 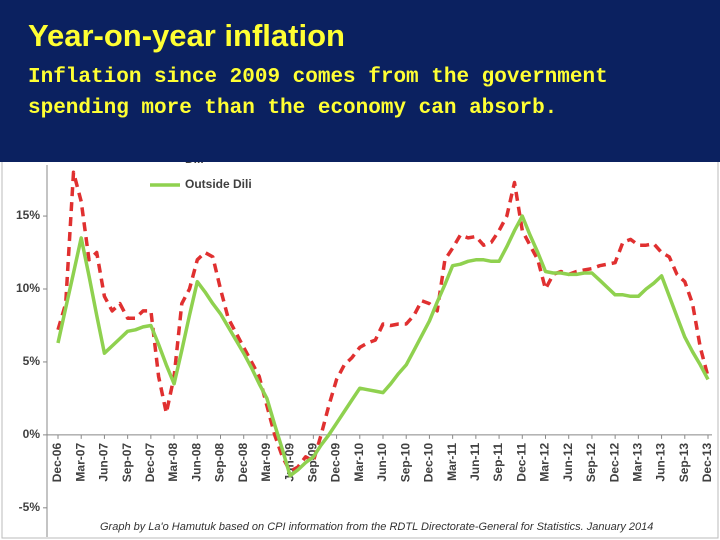 I want to click on x-tick-label: Sep-12, so click(x=591, y=463).